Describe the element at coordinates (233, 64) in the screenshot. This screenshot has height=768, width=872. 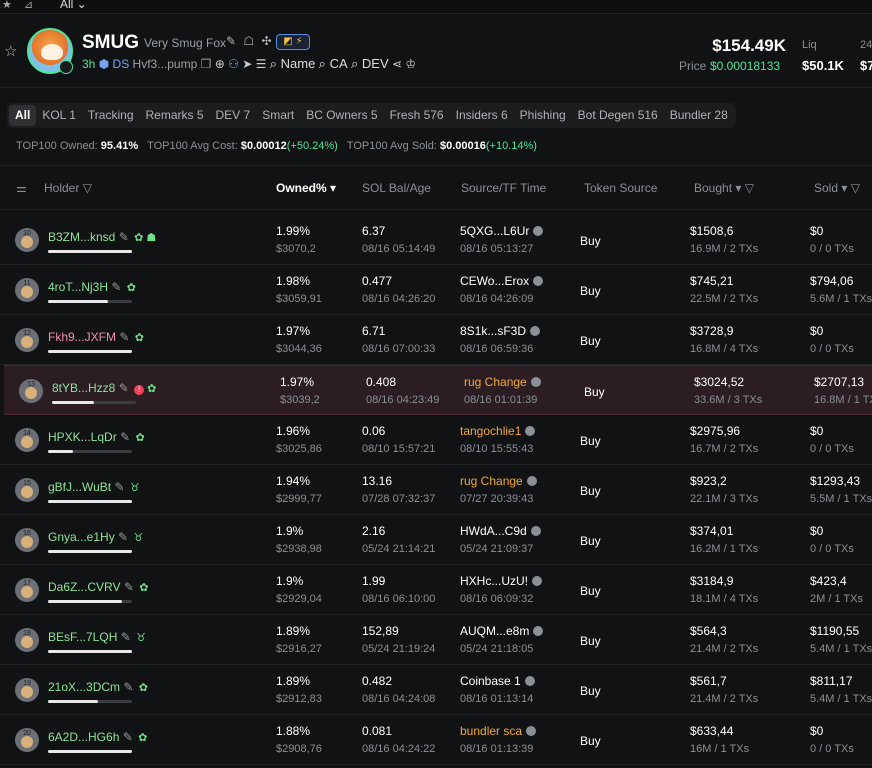
I see `people-icon: ⚇` at that location.